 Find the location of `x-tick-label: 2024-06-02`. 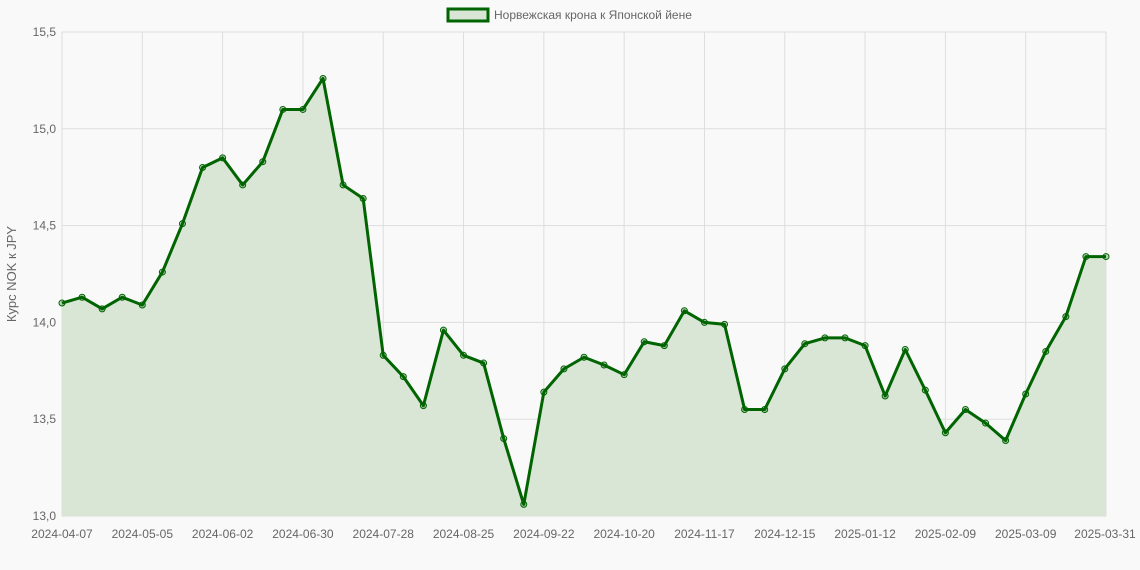

x-tick-label: 2024-06-02 is located at coordinates (223, 534).